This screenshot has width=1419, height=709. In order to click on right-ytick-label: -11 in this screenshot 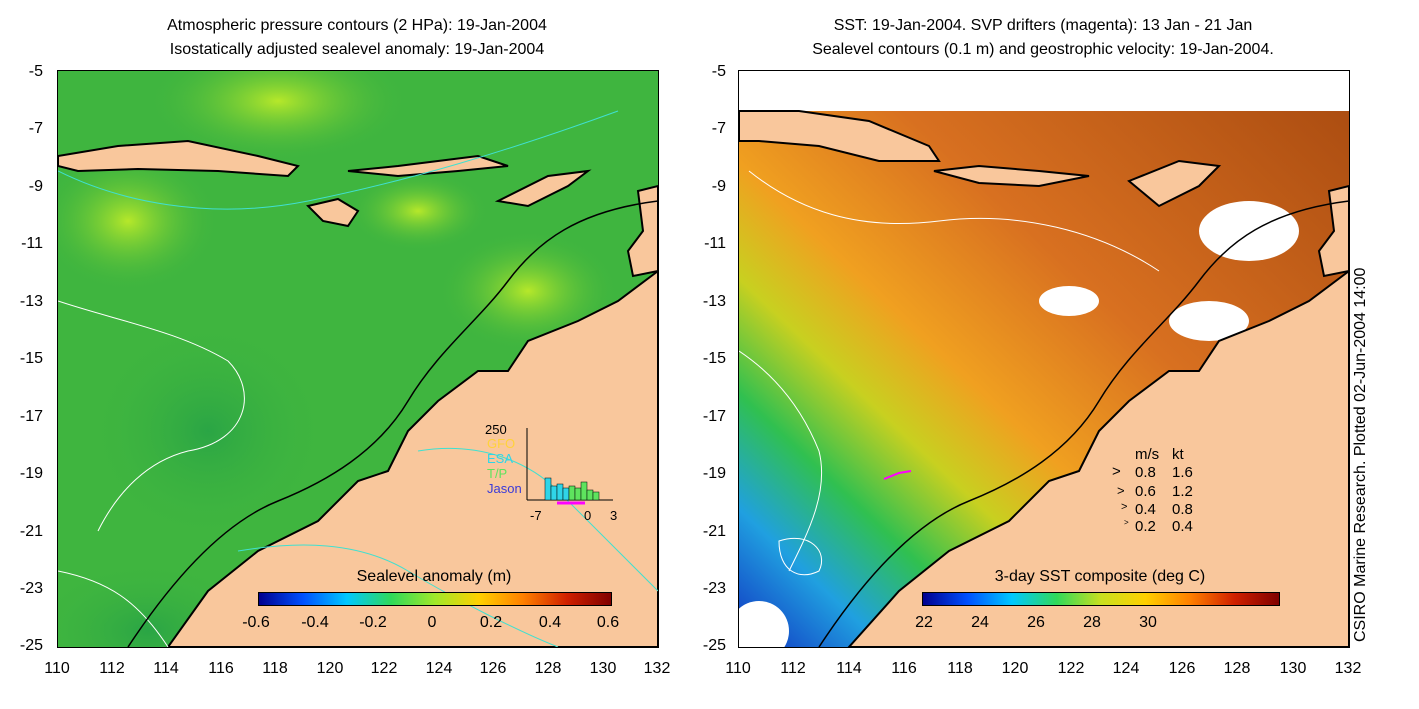, I will do `click(715, 243)`.